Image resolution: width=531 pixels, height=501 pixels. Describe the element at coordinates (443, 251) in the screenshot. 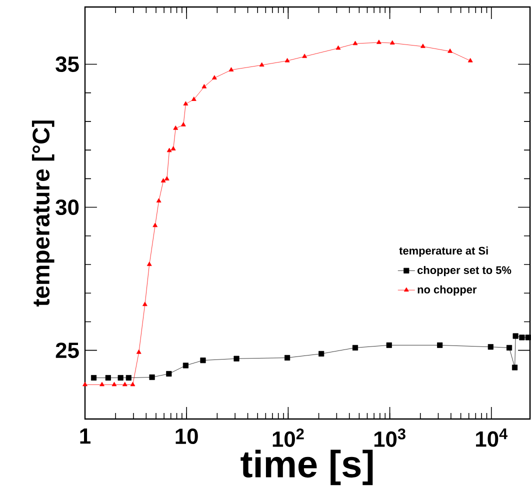

I see `legend-title: temperature at Si` at that location.